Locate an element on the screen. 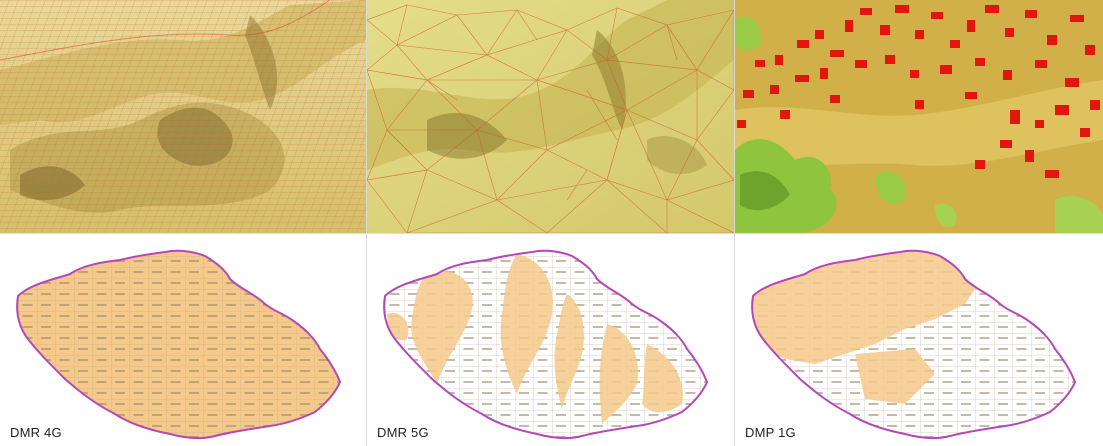 This screenshot has height=446, width=1103. panel-caption: DMP 1G is located at coordinates (770, 432).